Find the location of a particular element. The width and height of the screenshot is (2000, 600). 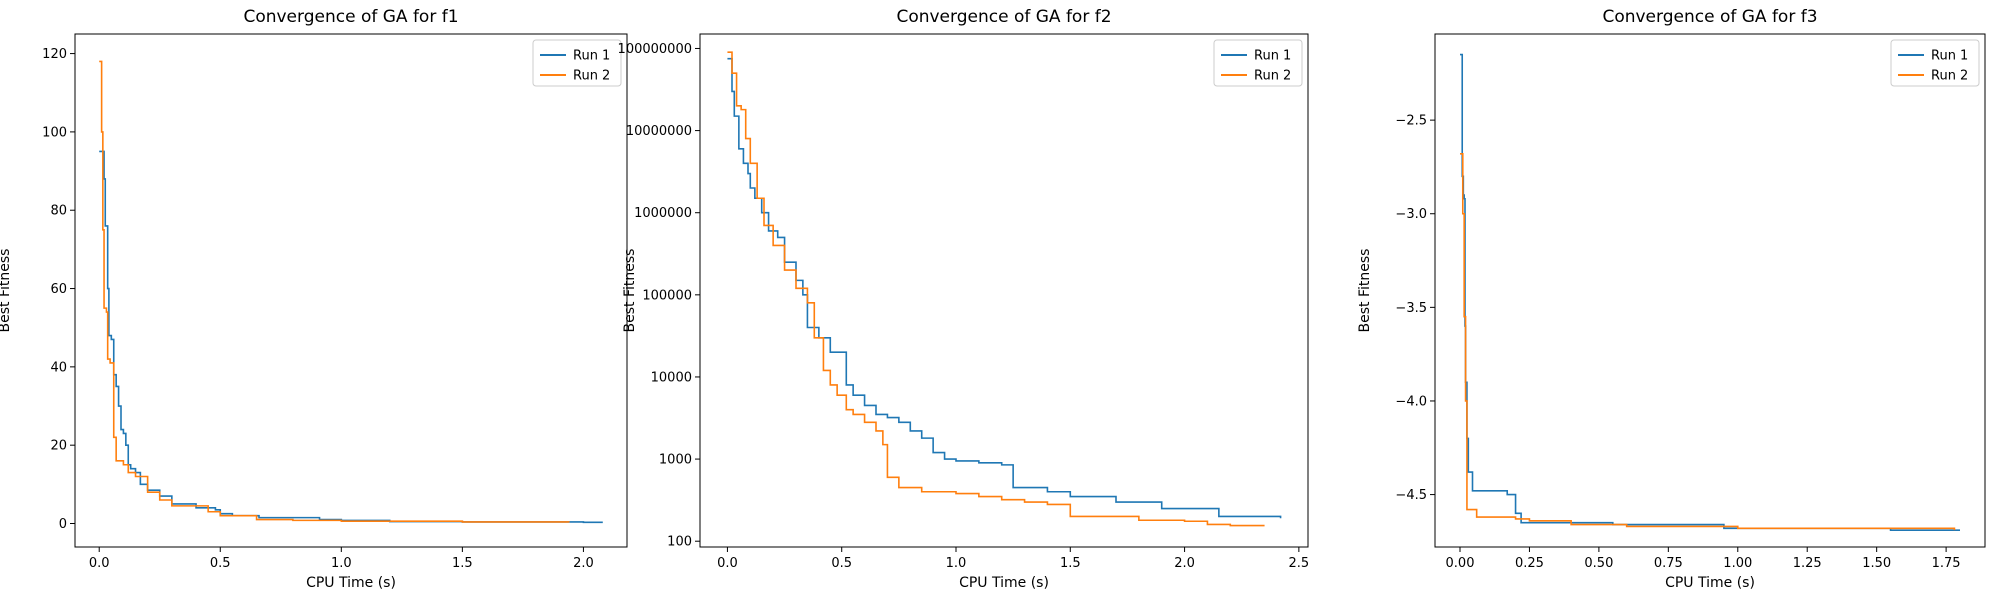

x-tick-label: 0.00 is located at coordinates (1460, 563).